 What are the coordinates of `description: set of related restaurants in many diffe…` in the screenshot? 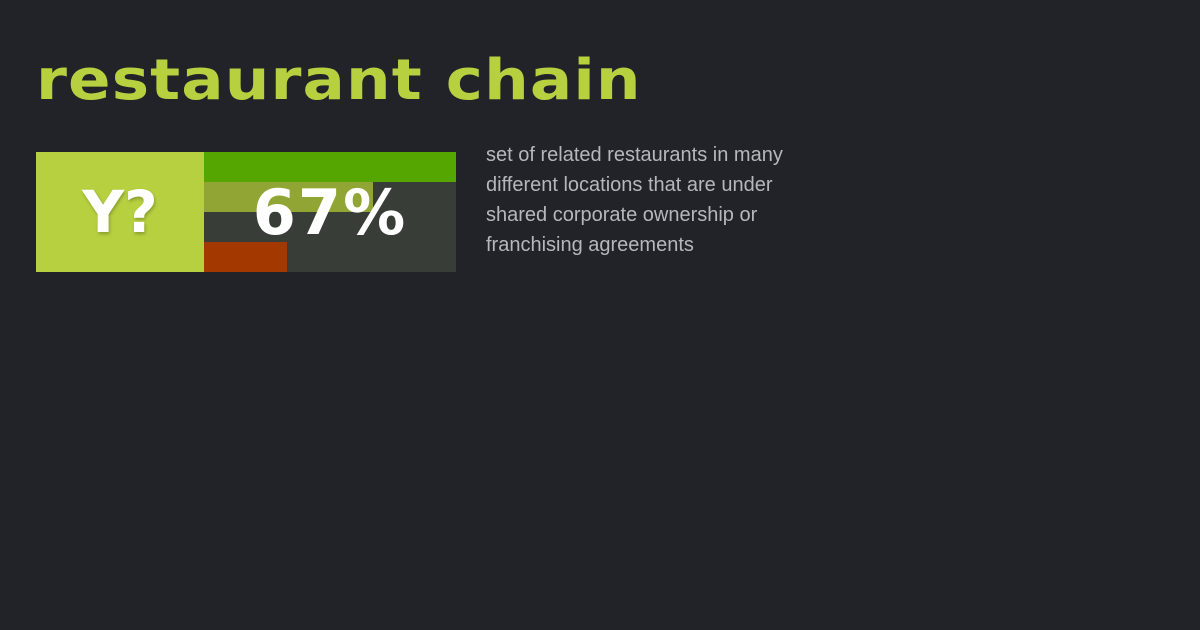 It's located at (634, 200).